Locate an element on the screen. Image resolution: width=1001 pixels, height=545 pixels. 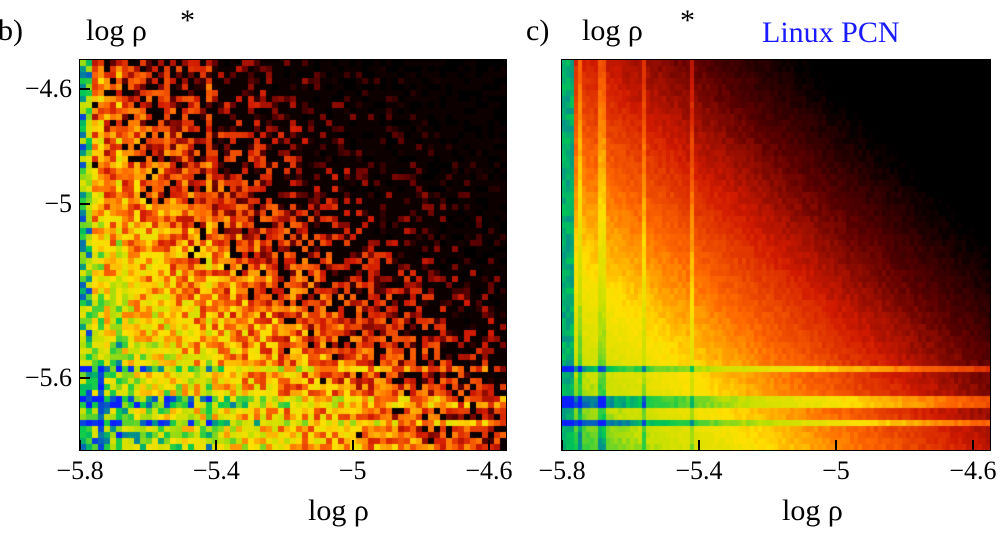
y-tick-label: −5.6 is located at coordinates (48, 377).